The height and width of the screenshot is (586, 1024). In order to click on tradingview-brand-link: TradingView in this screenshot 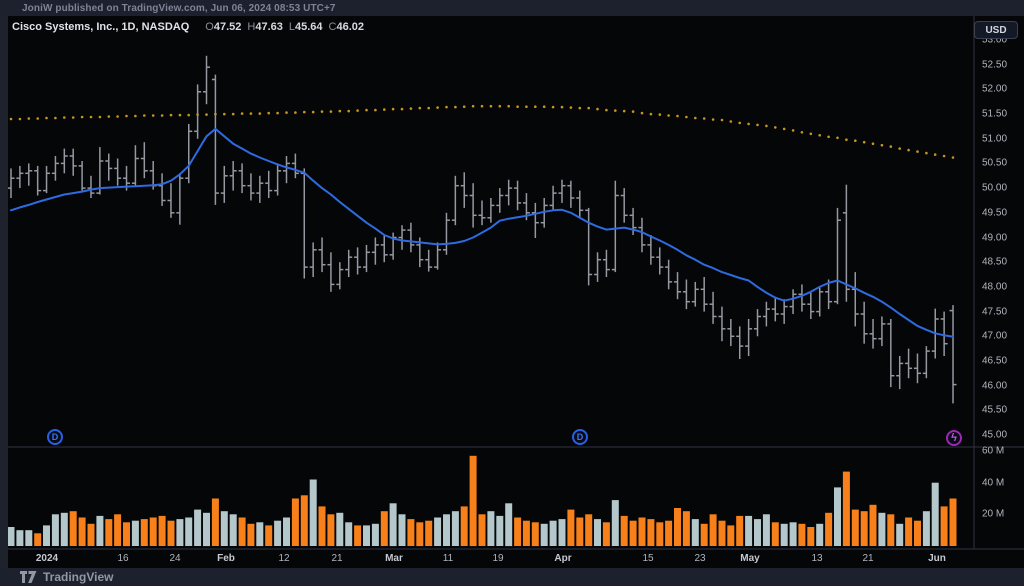, I will do `click(78, 577)`.